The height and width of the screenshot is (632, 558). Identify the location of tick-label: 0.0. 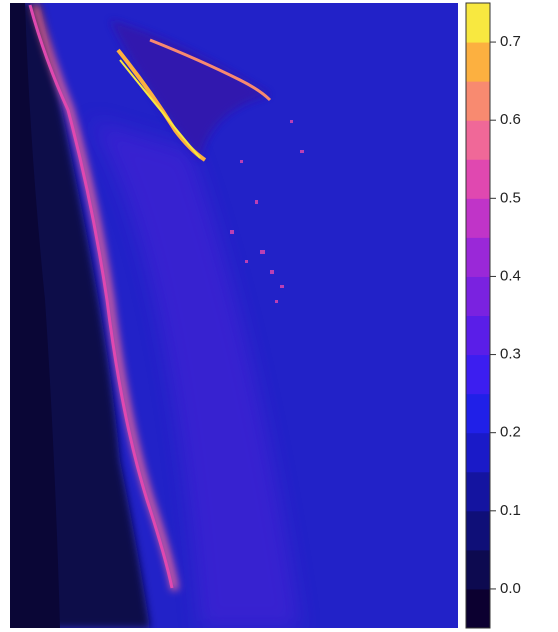
(510, 588).